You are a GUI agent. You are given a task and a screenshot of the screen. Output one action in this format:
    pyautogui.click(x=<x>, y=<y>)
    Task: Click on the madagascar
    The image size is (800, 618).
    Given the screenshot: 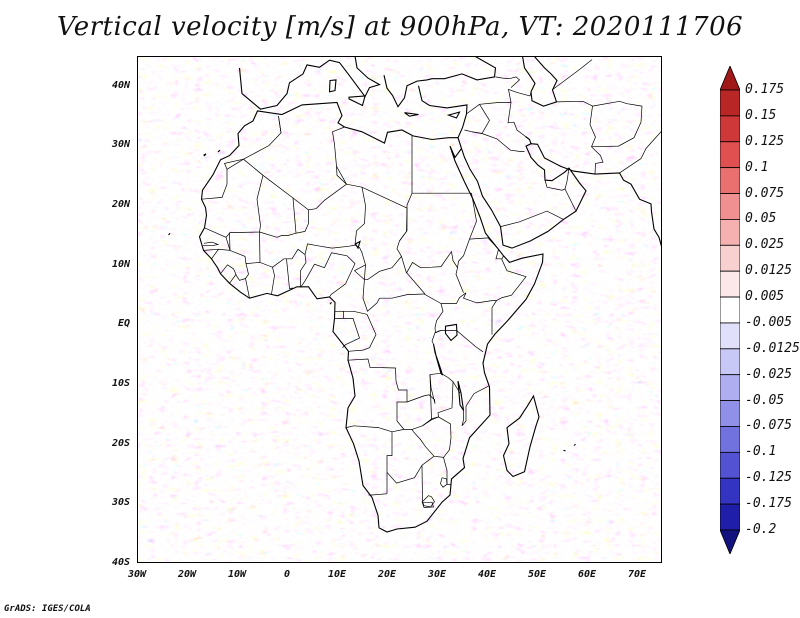 What is the action you would take?
    pyautogui.click(x=521, y=436)
    